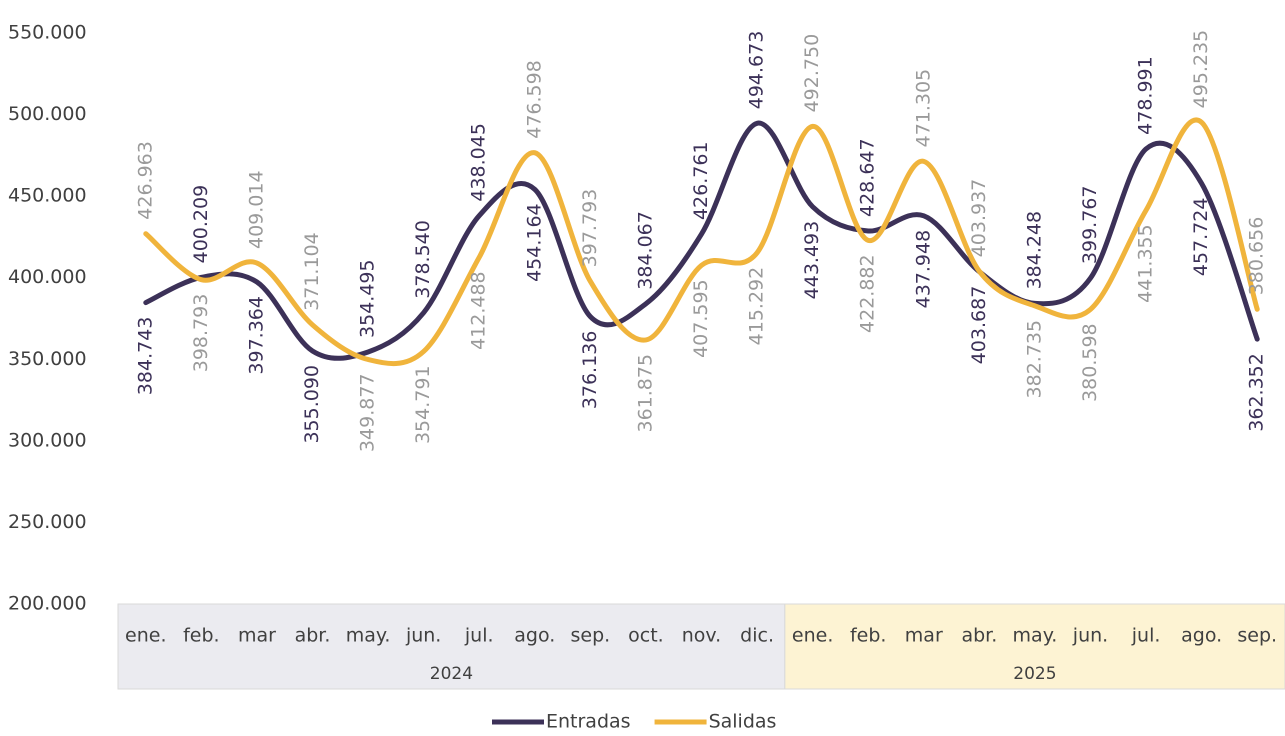 The image size is (1285, 736). I want to click on x-tick-label: oct., so click(646, 636).